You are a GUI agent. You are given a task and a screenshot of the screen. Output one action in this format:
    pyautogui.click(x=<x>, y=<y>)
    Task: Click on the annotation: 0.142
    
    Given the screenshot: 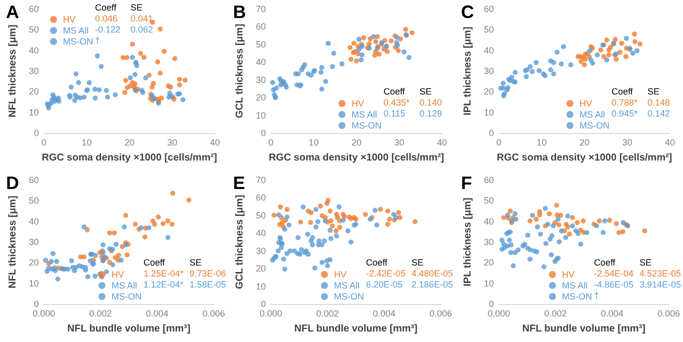 What is the action you would take?
    pyautogui.click(x=658, y=113)
    